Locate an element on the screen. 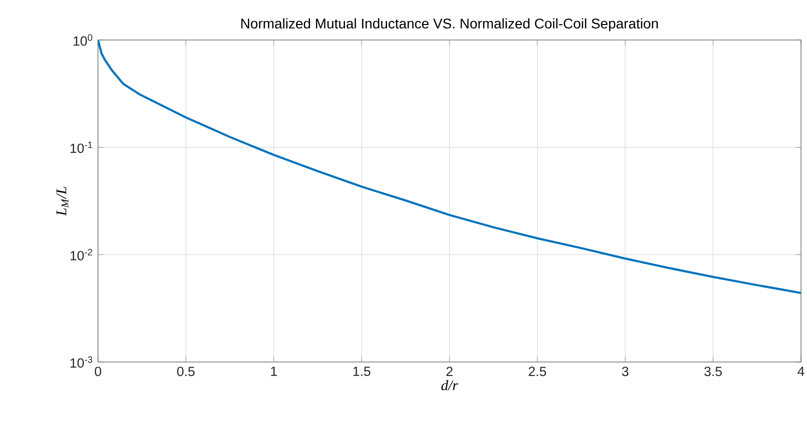 The height and width of the screenshot is (432, 807). y-tick-label: 10$^{0}$ is located at coordinates (83, 40).